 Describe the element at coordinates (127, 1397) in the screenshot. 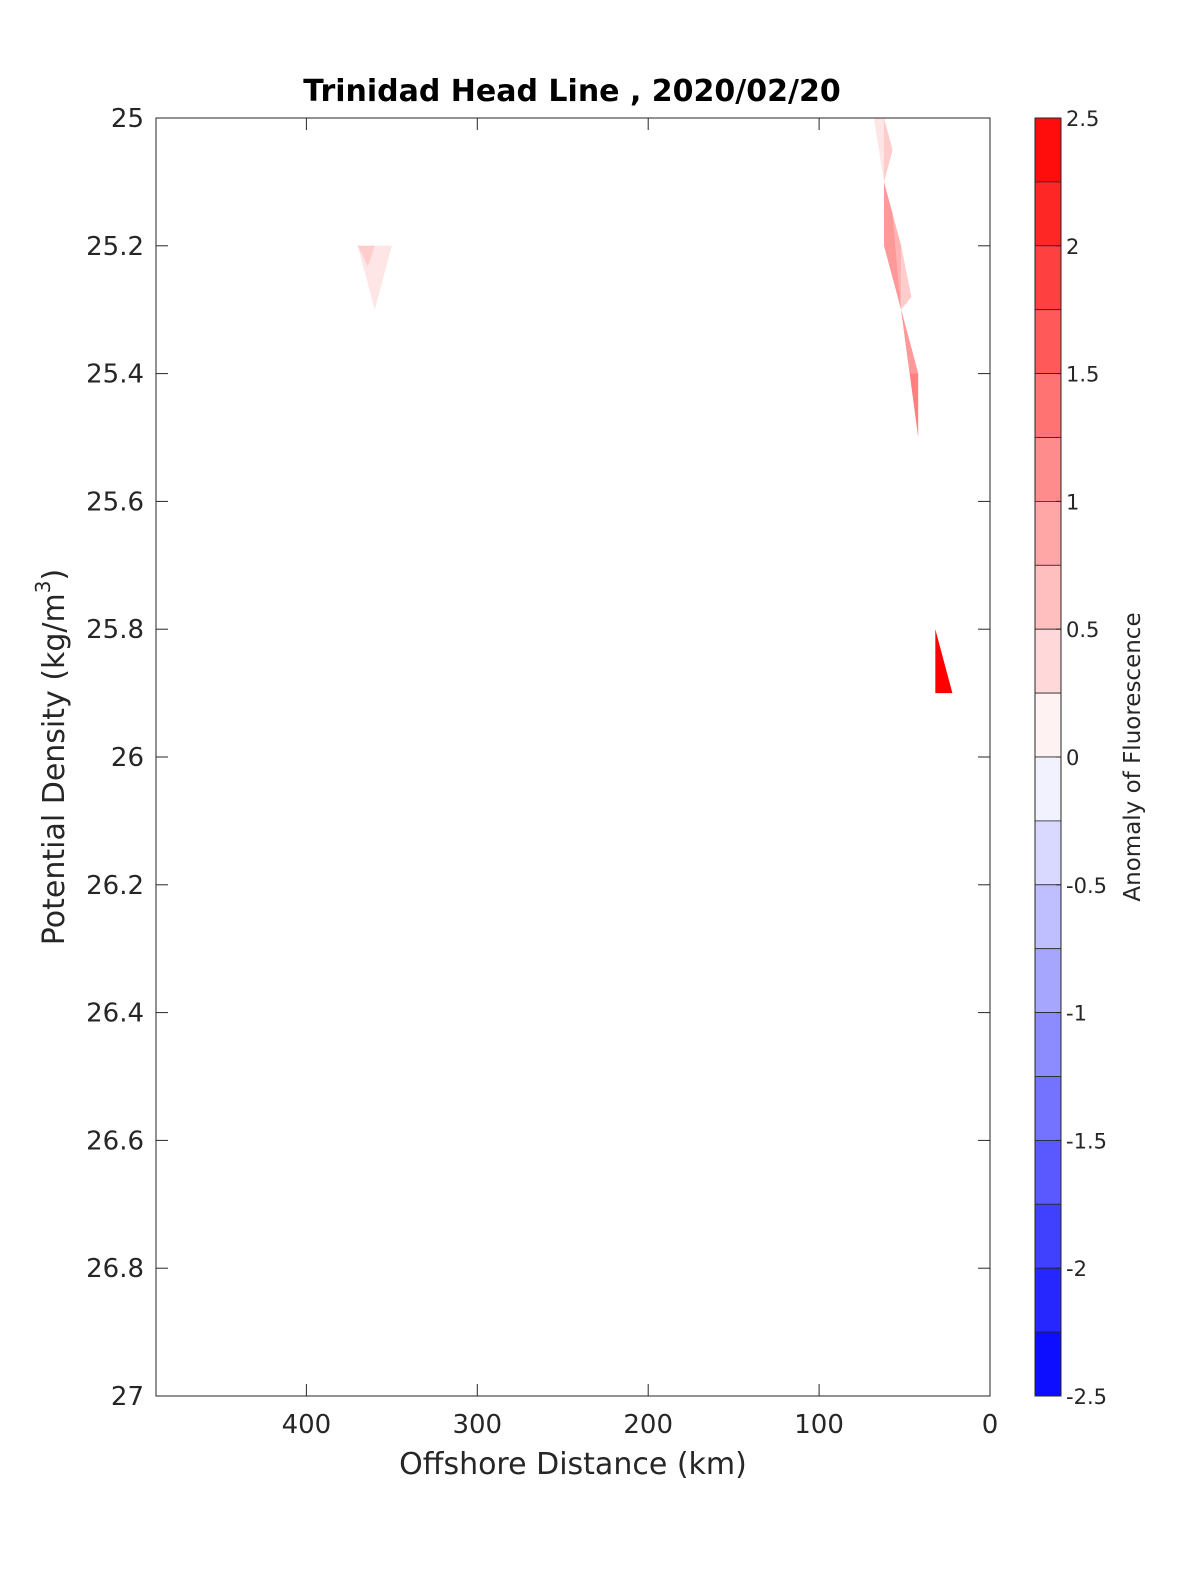

I see `y-tick-label: 27` at that location.